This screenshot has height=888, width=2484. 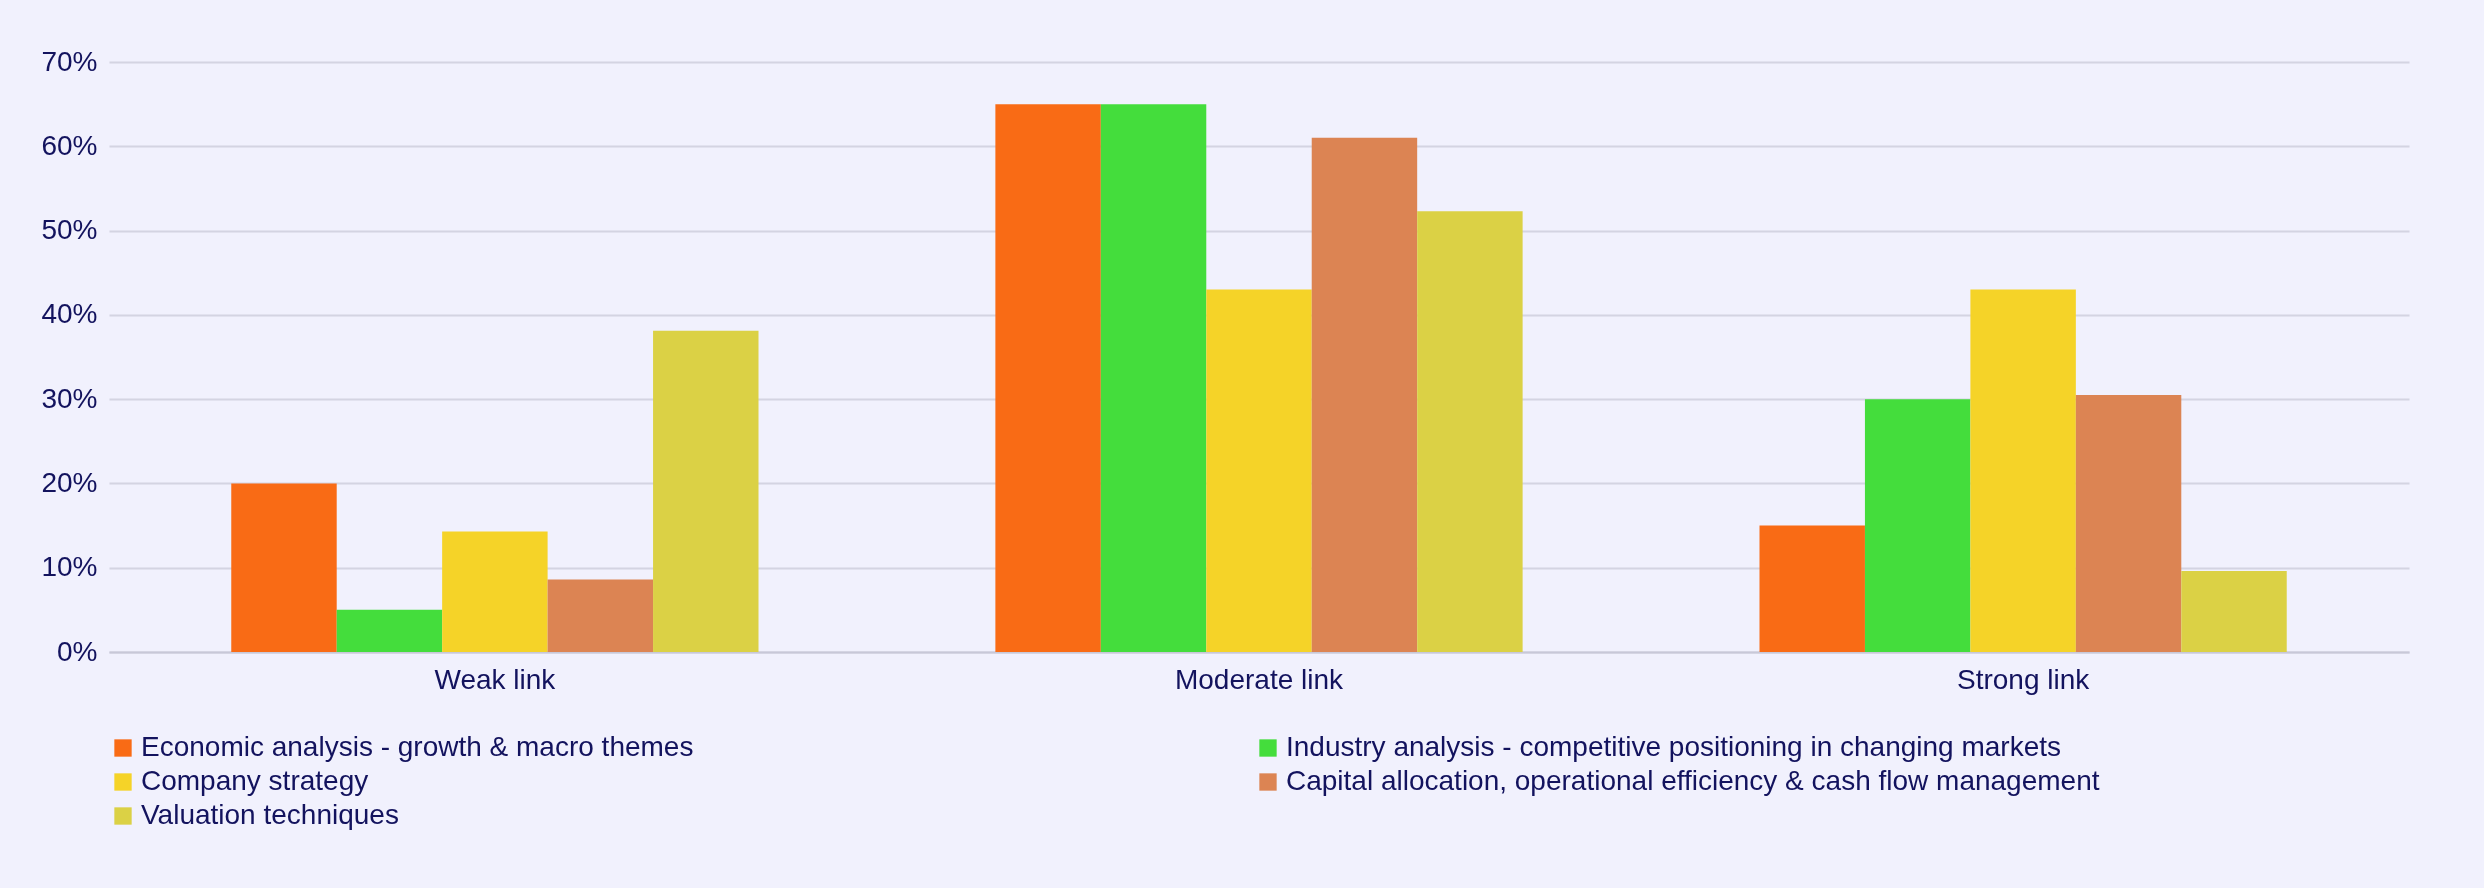 What do you see at coordinates (69, 314) in the screenshot?
I see `y-tick-label: 40%` at bounding box center [69, 314].